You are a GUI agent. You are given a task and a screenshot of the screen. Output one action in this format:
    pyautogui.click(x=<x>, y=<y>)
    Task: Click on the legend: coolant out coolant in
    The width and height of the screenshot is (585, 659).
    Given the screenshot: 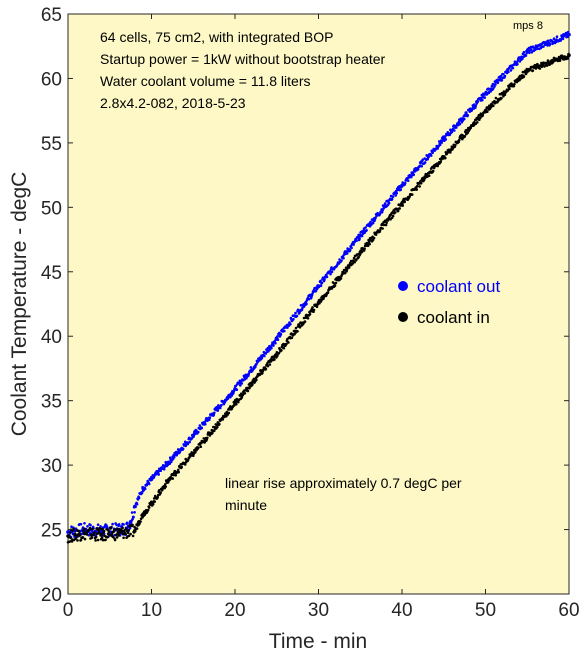 What is the action you would take?
    pyautogui.click(x=449, y=302)
    